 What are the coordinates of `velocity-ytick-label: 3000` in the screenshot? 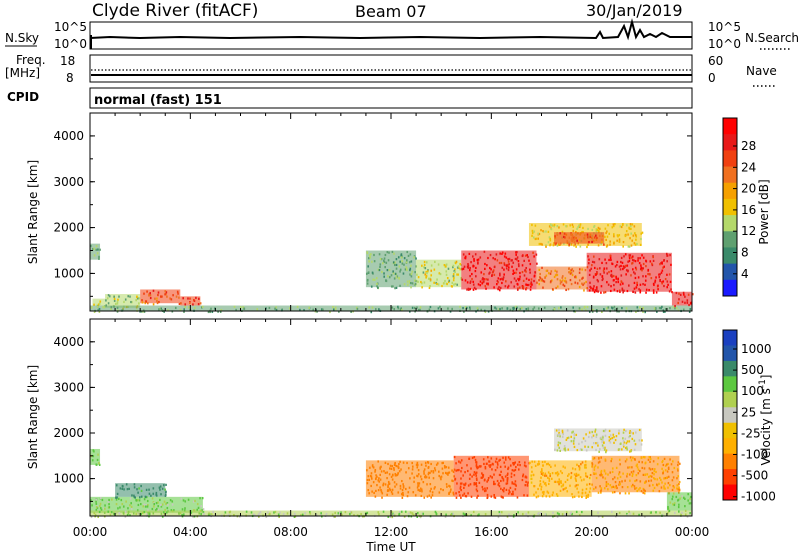 It's located at (68, 387).